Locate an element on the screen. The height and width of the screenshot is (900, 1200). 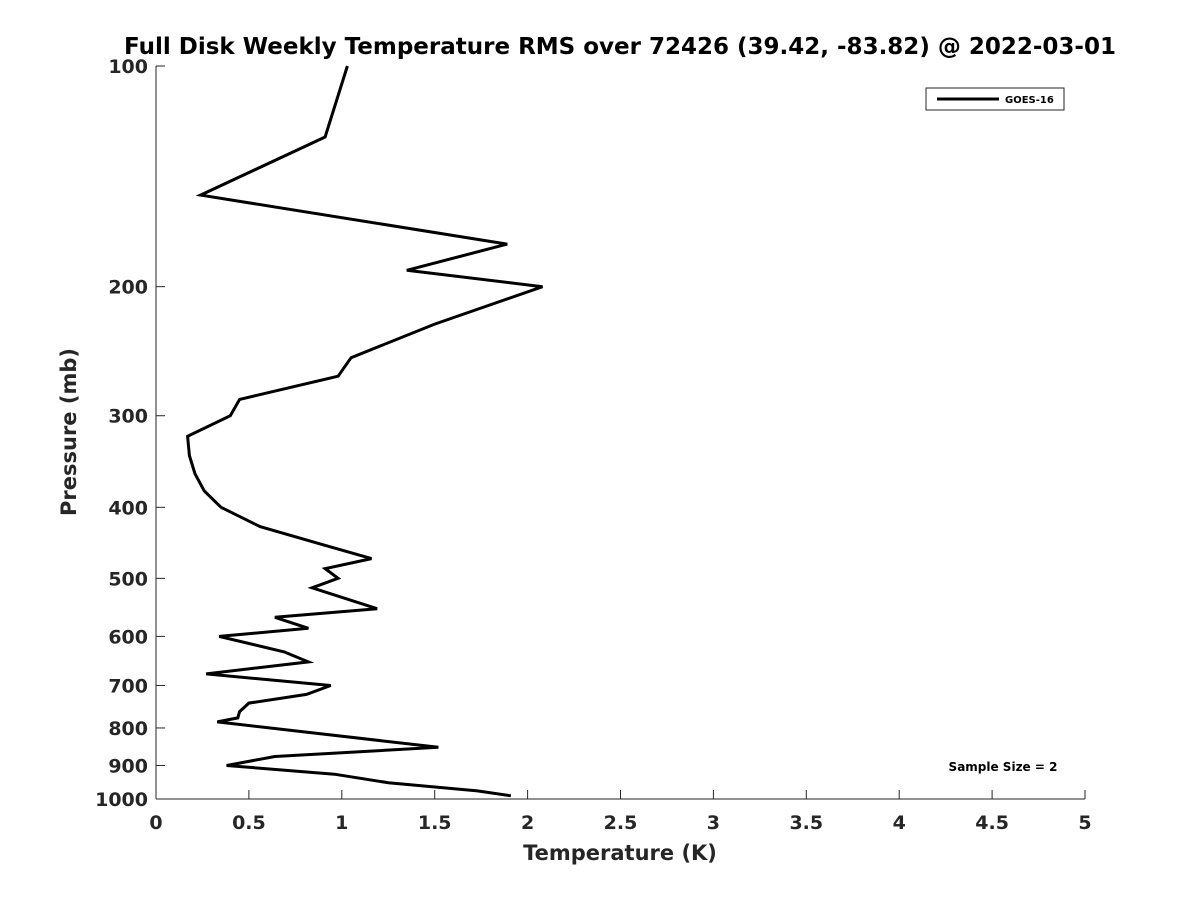
y-tick-label: 600 is located at coordinates (128, 637).